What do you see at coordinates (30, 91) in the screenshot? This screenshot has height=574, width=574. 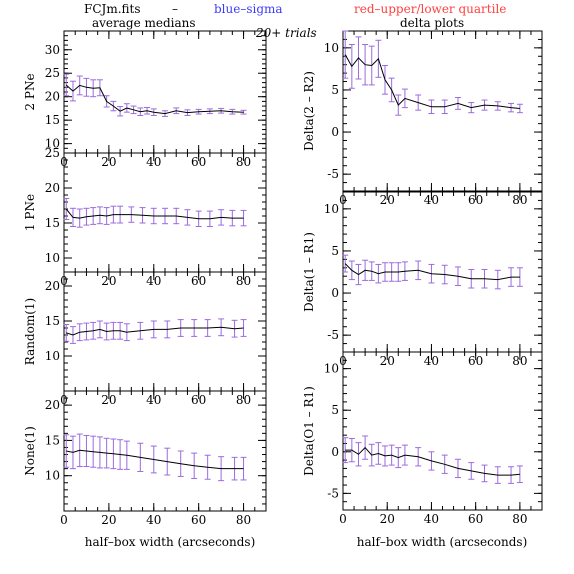 I see `y-axis-title: 2 PNe` at bounding box center [30, 91].